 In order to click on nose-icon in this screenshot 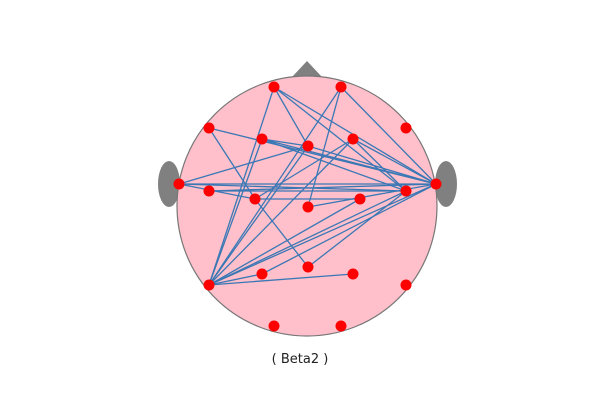, I will do `click(307, 69)`.